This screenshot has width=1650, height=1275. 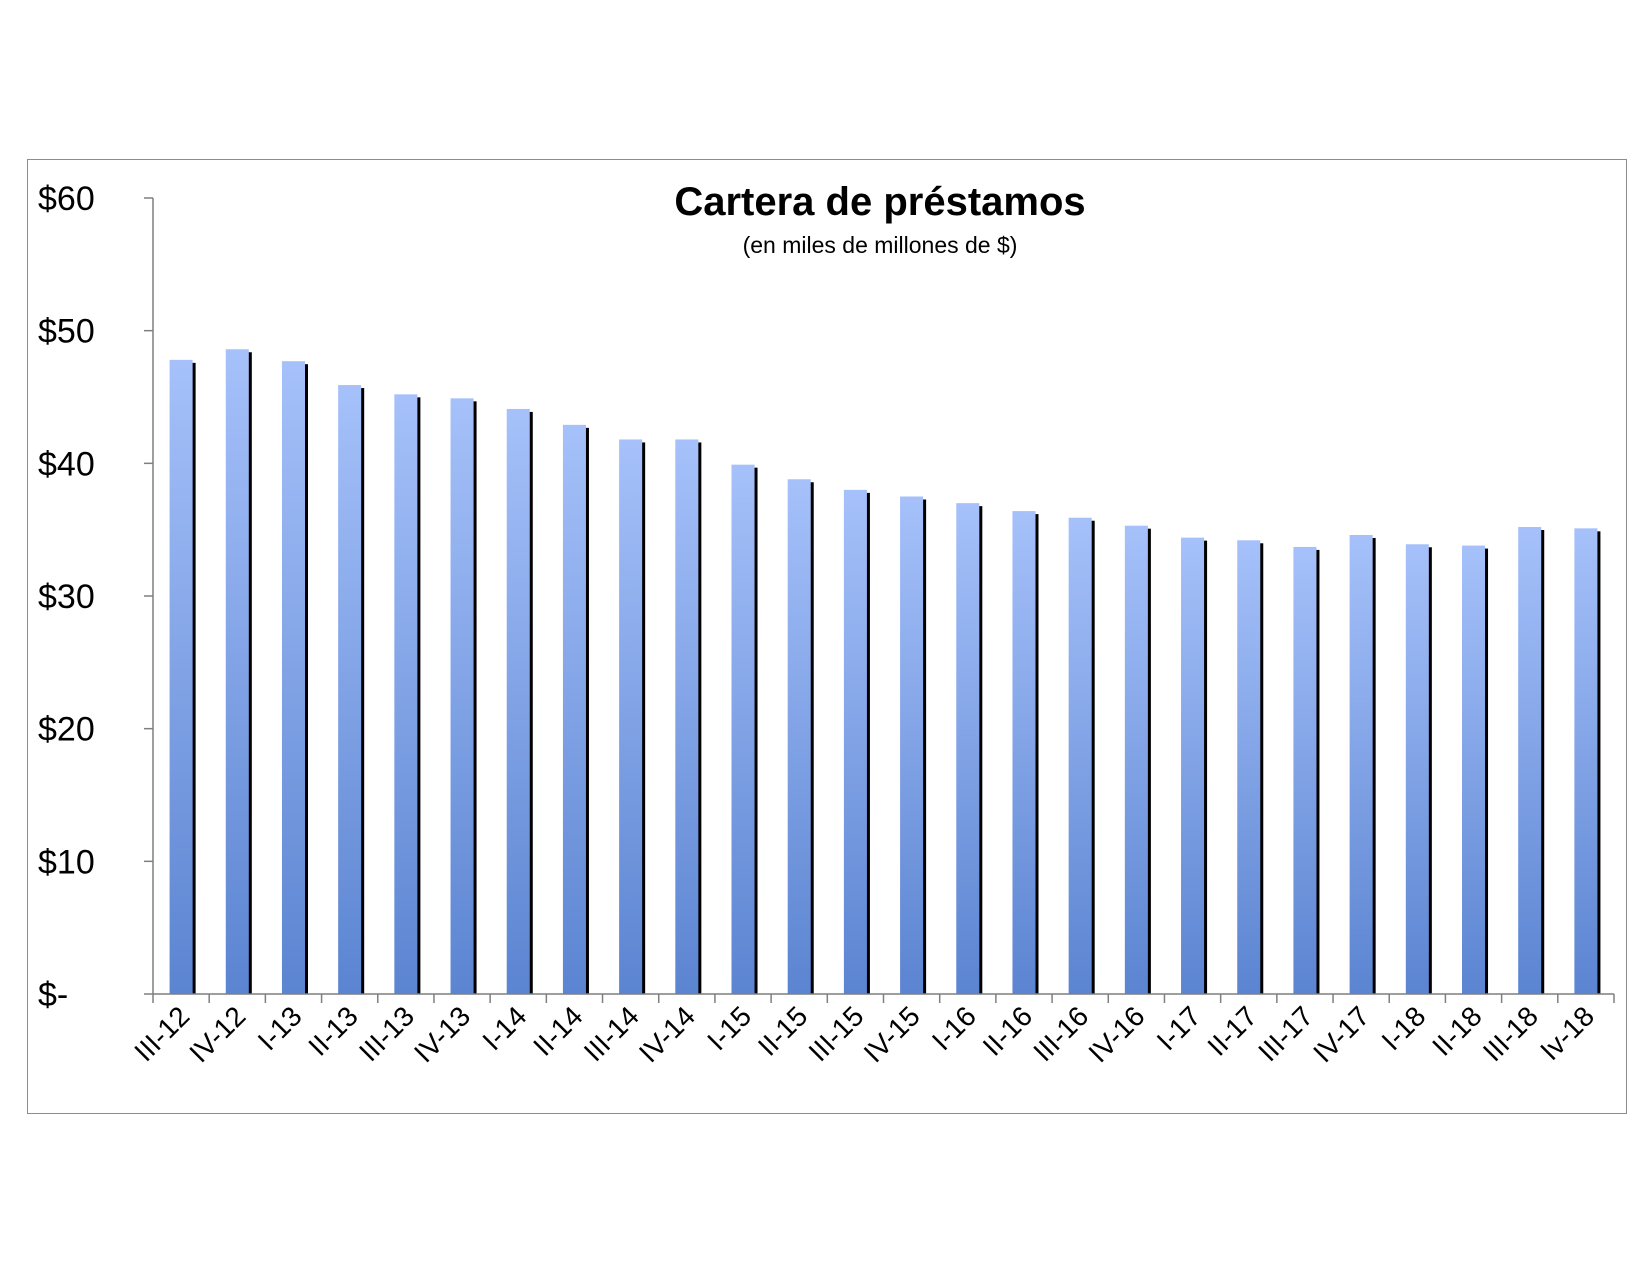 I want to click on x-tick-label: II-15, so click(x=783, y=1031).